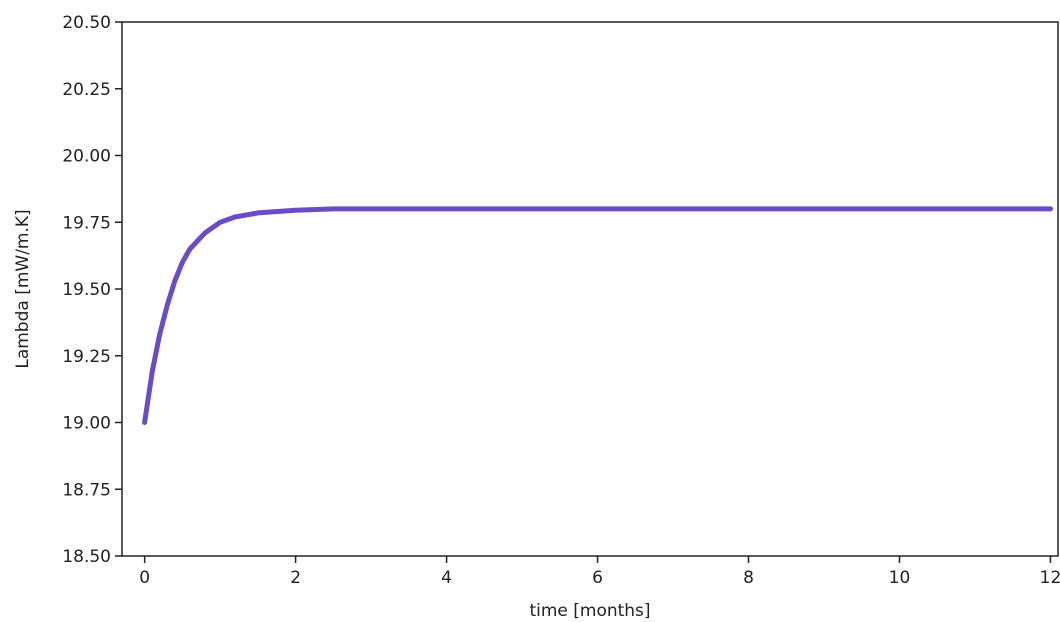 The height and width of the screenshot is (622, 1060). What do you see at coordinates (1050, 578) in the screenshot?
I see `x-tick-label: 12` at bounding box center [1050, 578].